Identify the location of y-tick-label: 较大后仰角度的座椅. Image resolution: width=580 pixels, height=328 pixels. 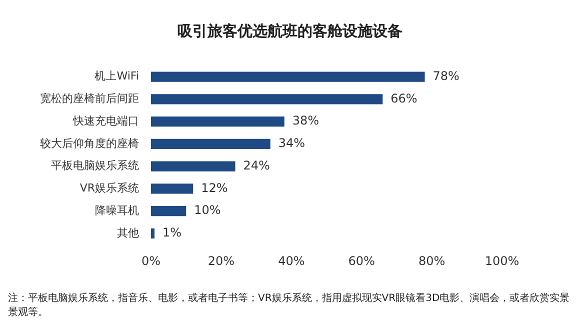
(89, 143).